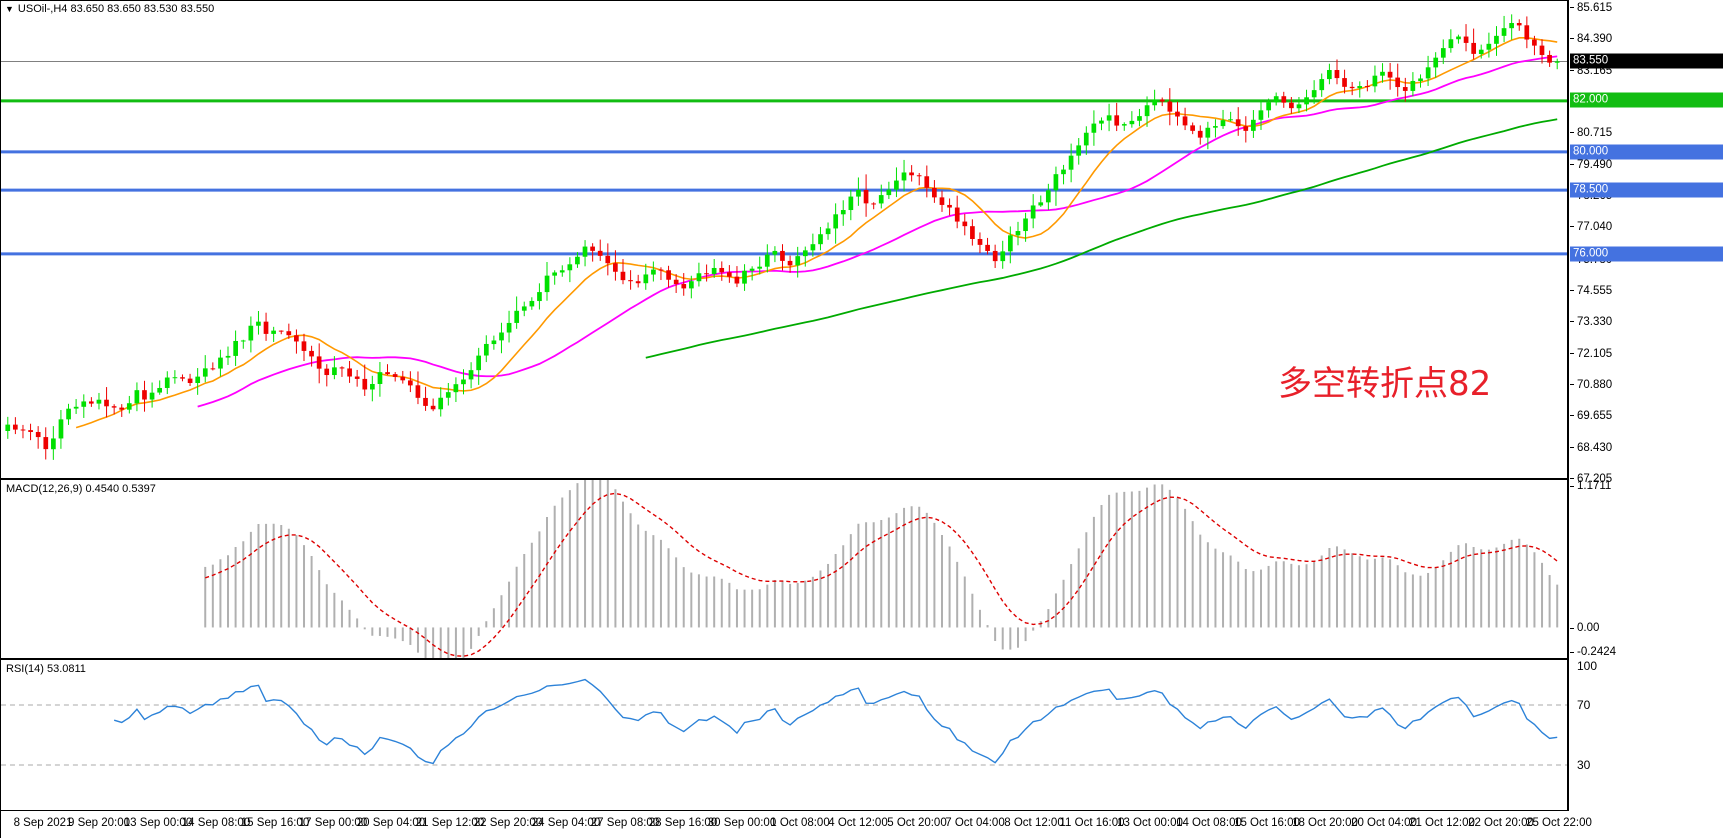 The height and width of the screenshot is (838, 1723). Describe the element at coordinates (1595, 479) in the screenshot. I see `price-tick-label: 67.205` at that location.